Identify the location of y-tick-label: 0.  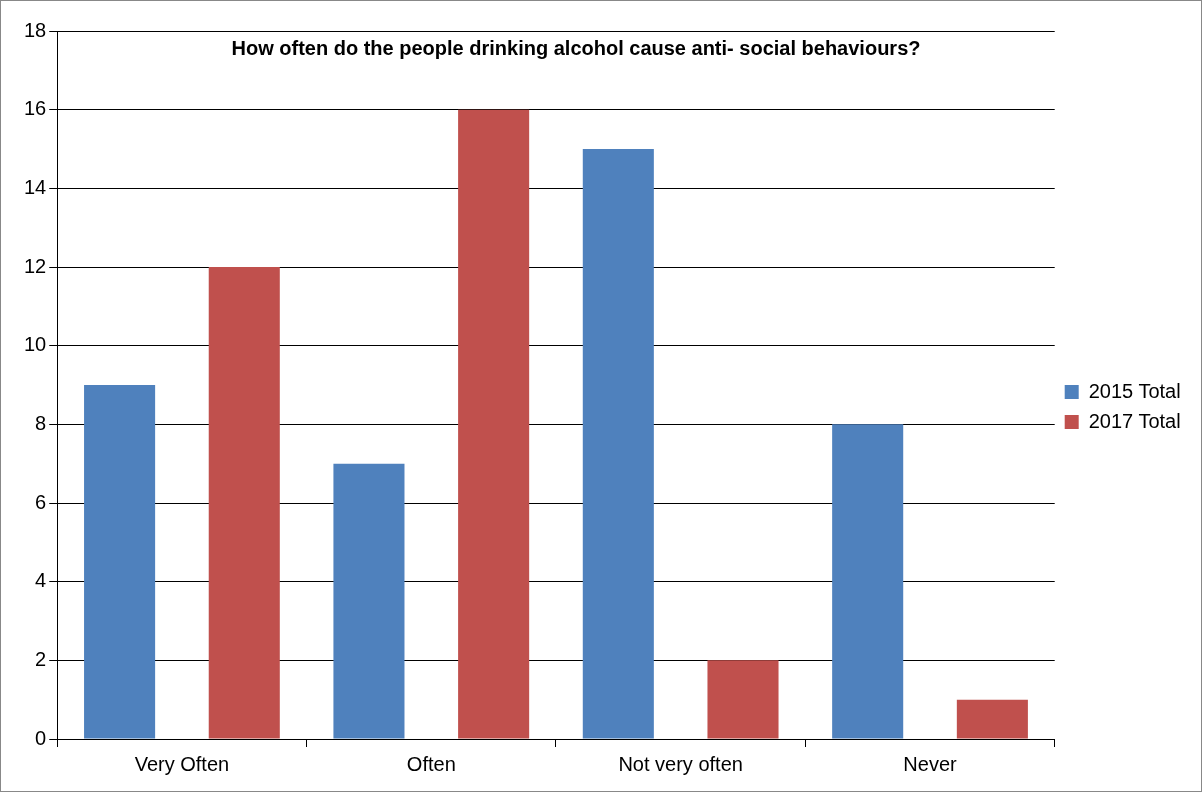
(41, 737).